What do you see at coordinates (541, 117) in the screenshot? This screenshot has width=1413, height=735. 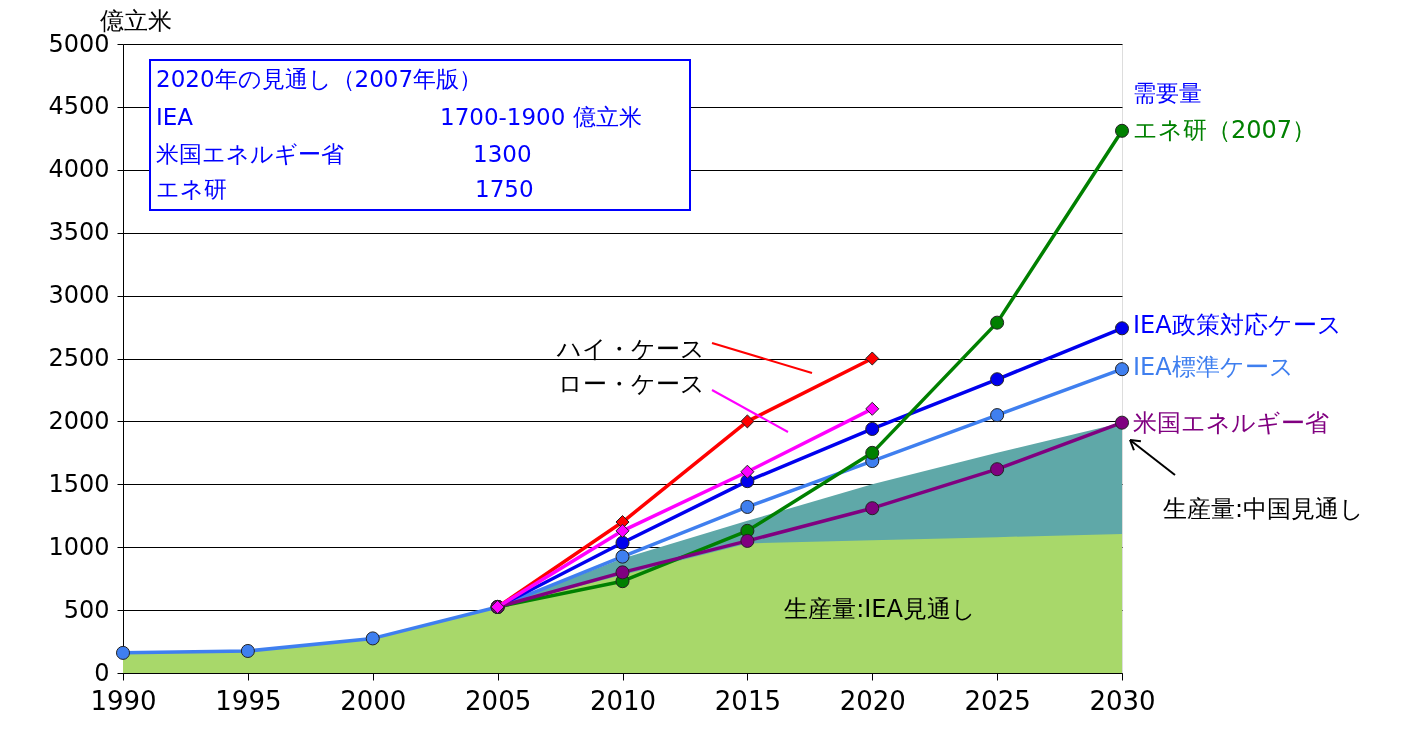 I see `annotation: 1700-1900 億立米` at bounding box center [541, 117].